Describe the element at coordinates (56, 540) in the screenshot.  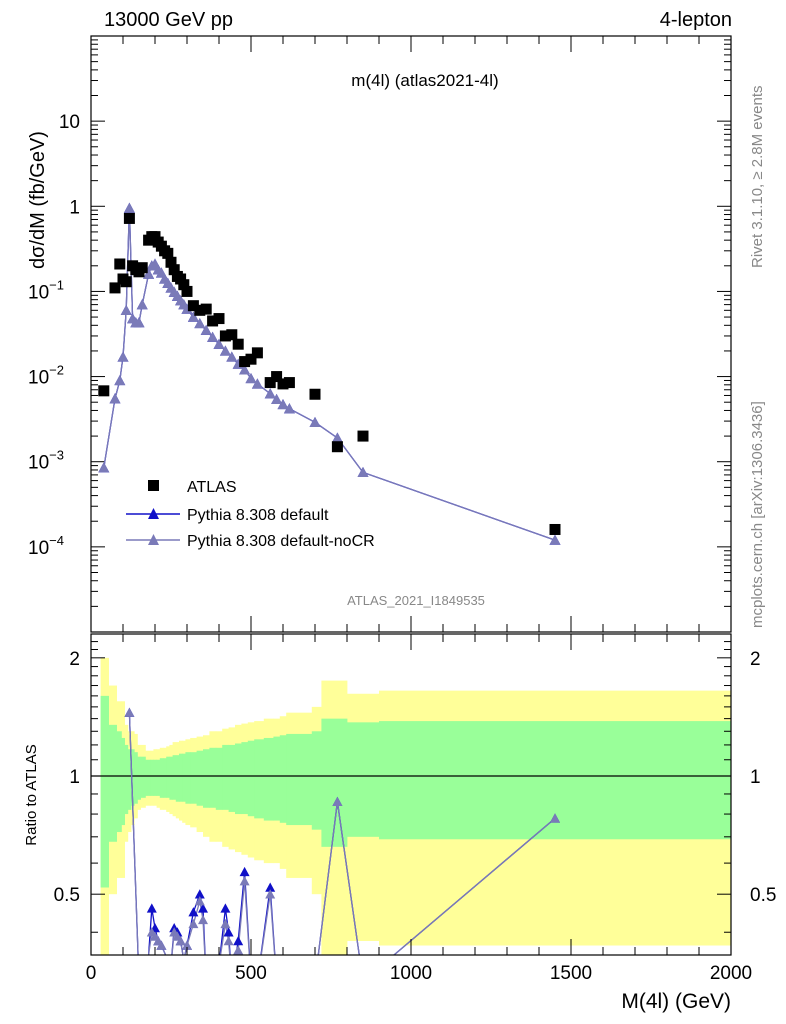
I see `y-tick-exponent: −4` at that location.